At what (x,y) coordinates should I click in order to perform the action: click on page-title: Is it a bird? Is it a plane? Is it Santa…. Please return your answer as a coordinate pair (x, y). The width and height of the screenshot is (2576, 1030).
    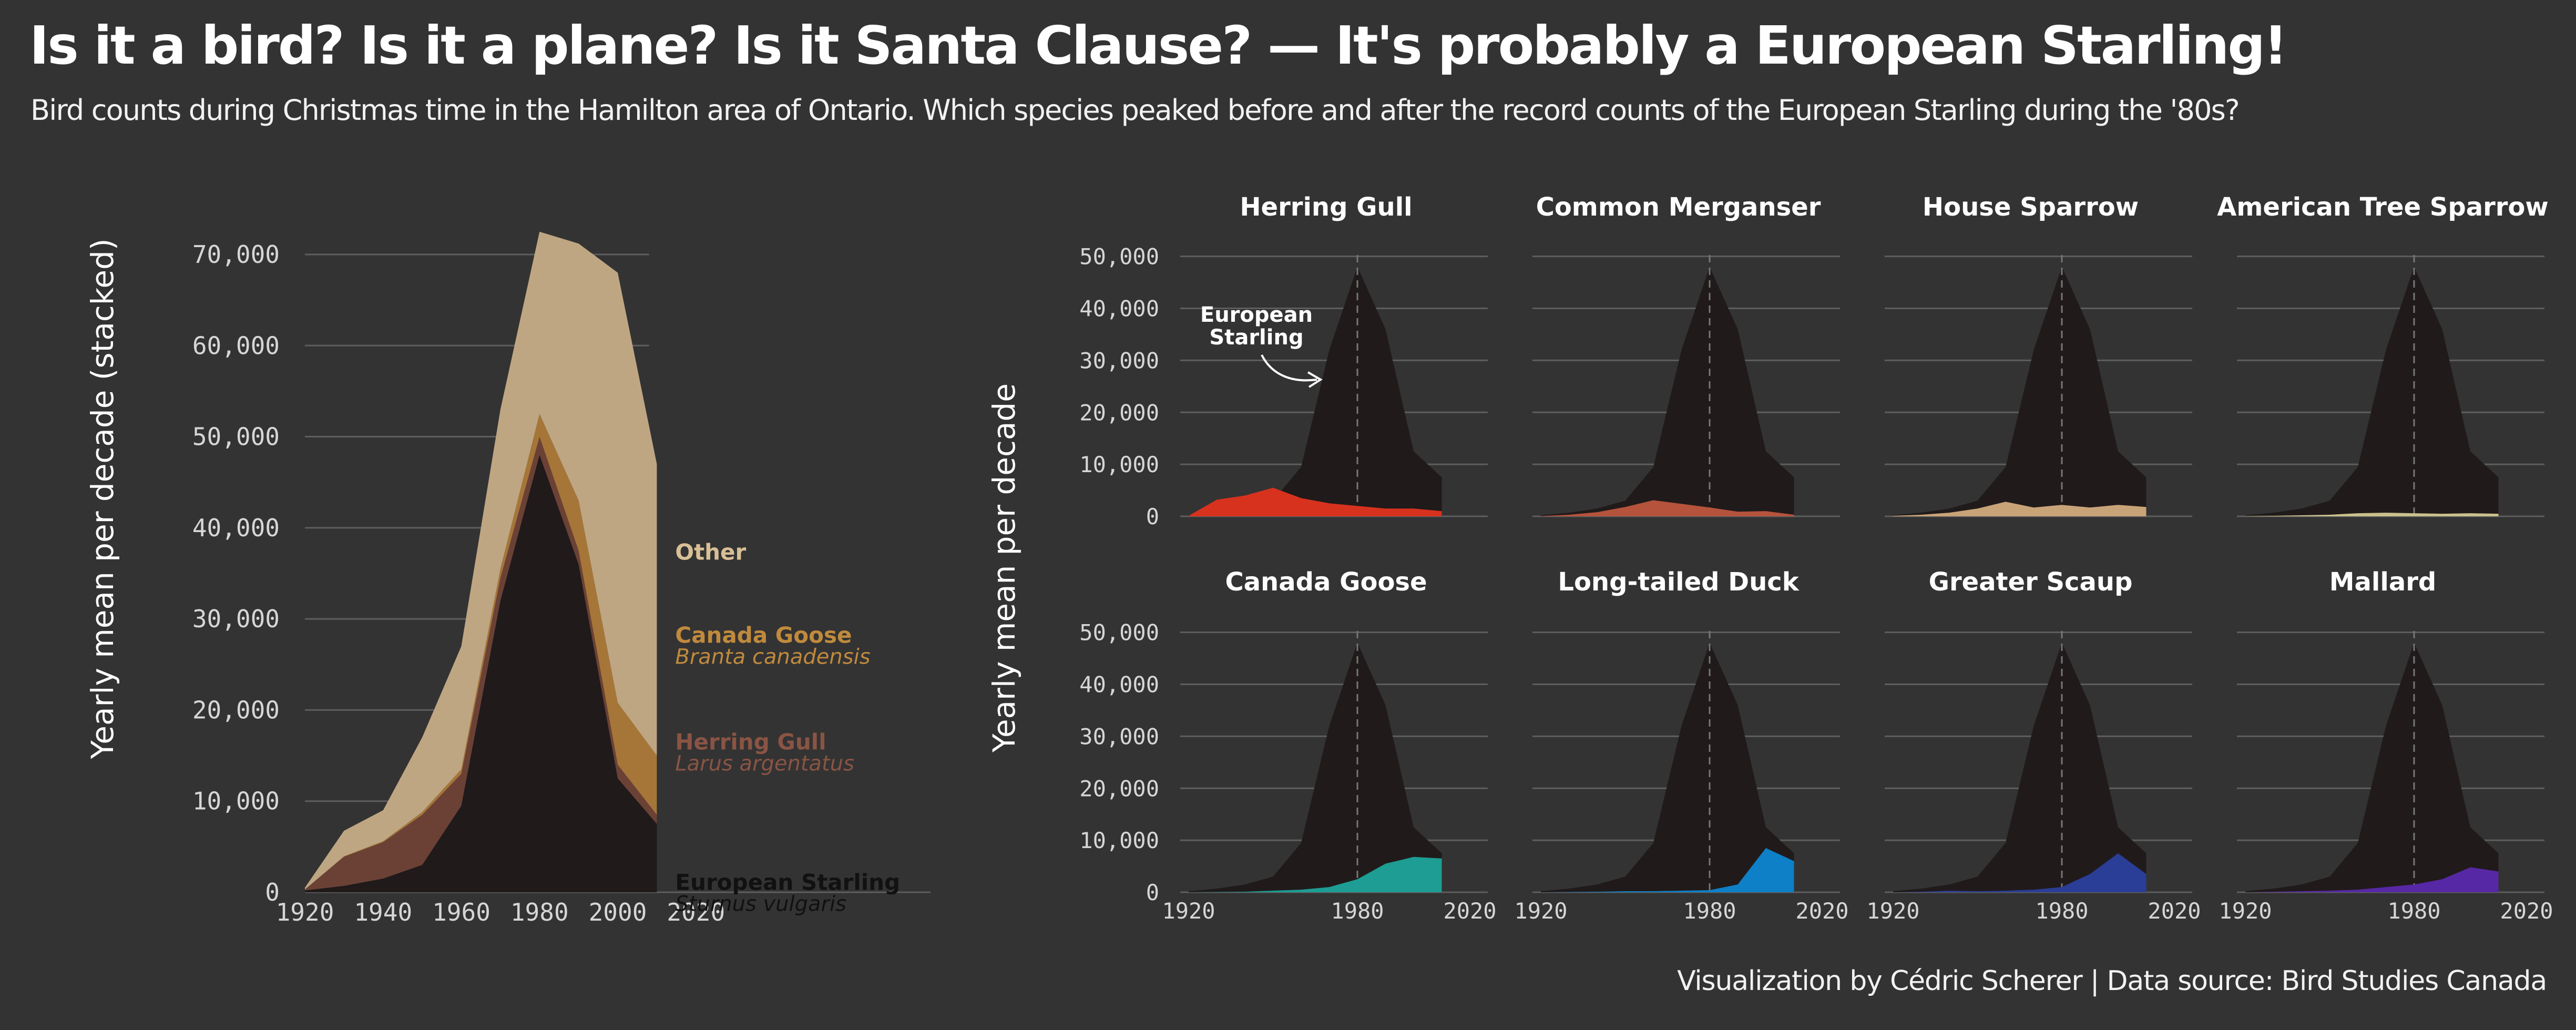
    Looking at the image, I should click on (1158, 46).